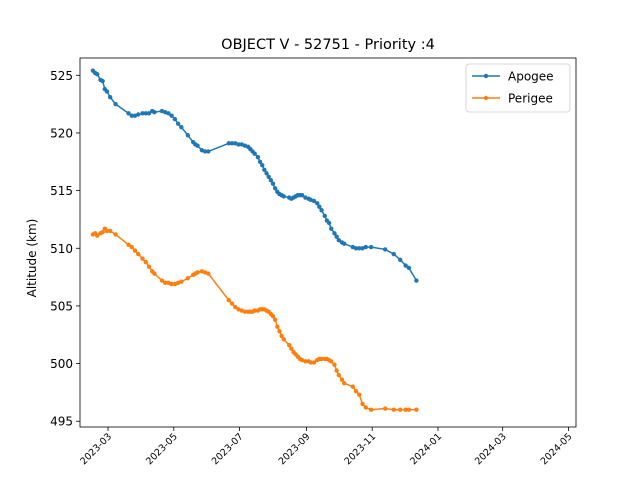 This screenshot has height=480, width=640. Describe the element at coordinates (518, 88) in the screenshot. I see `legend: Apogee Perigee` at that location.